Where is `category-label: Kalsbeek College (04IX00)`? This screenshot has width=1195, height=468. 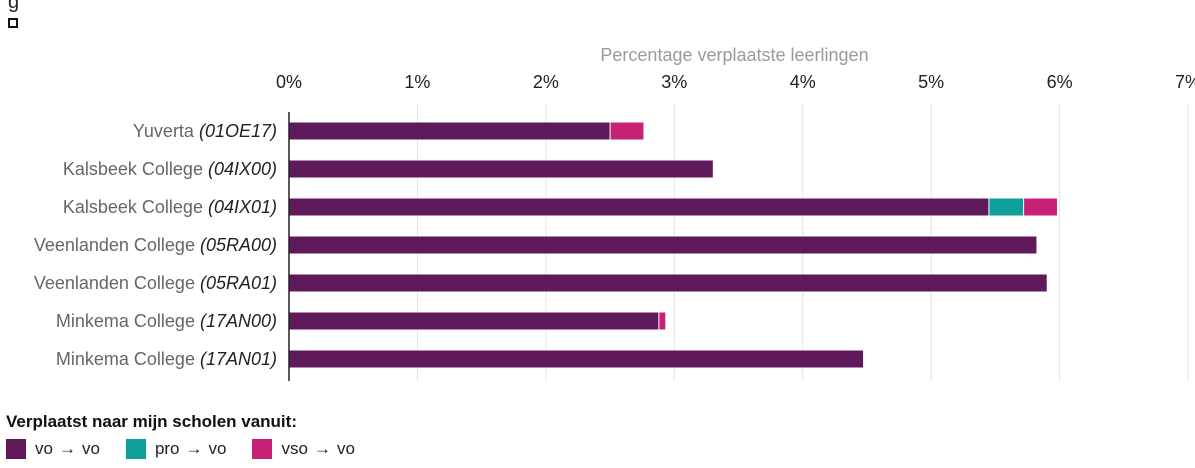 category-label: Kalsbeek College (04IX00) is located at coordinates (170, 169).